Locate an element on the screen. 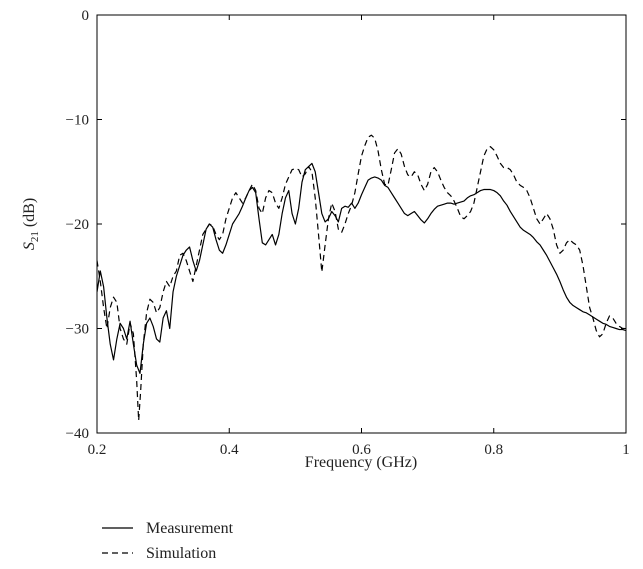 Image resolution: width=643 pixels, height=569 pixels. y-tick-label: −10 is located at coordinates (77, 121).